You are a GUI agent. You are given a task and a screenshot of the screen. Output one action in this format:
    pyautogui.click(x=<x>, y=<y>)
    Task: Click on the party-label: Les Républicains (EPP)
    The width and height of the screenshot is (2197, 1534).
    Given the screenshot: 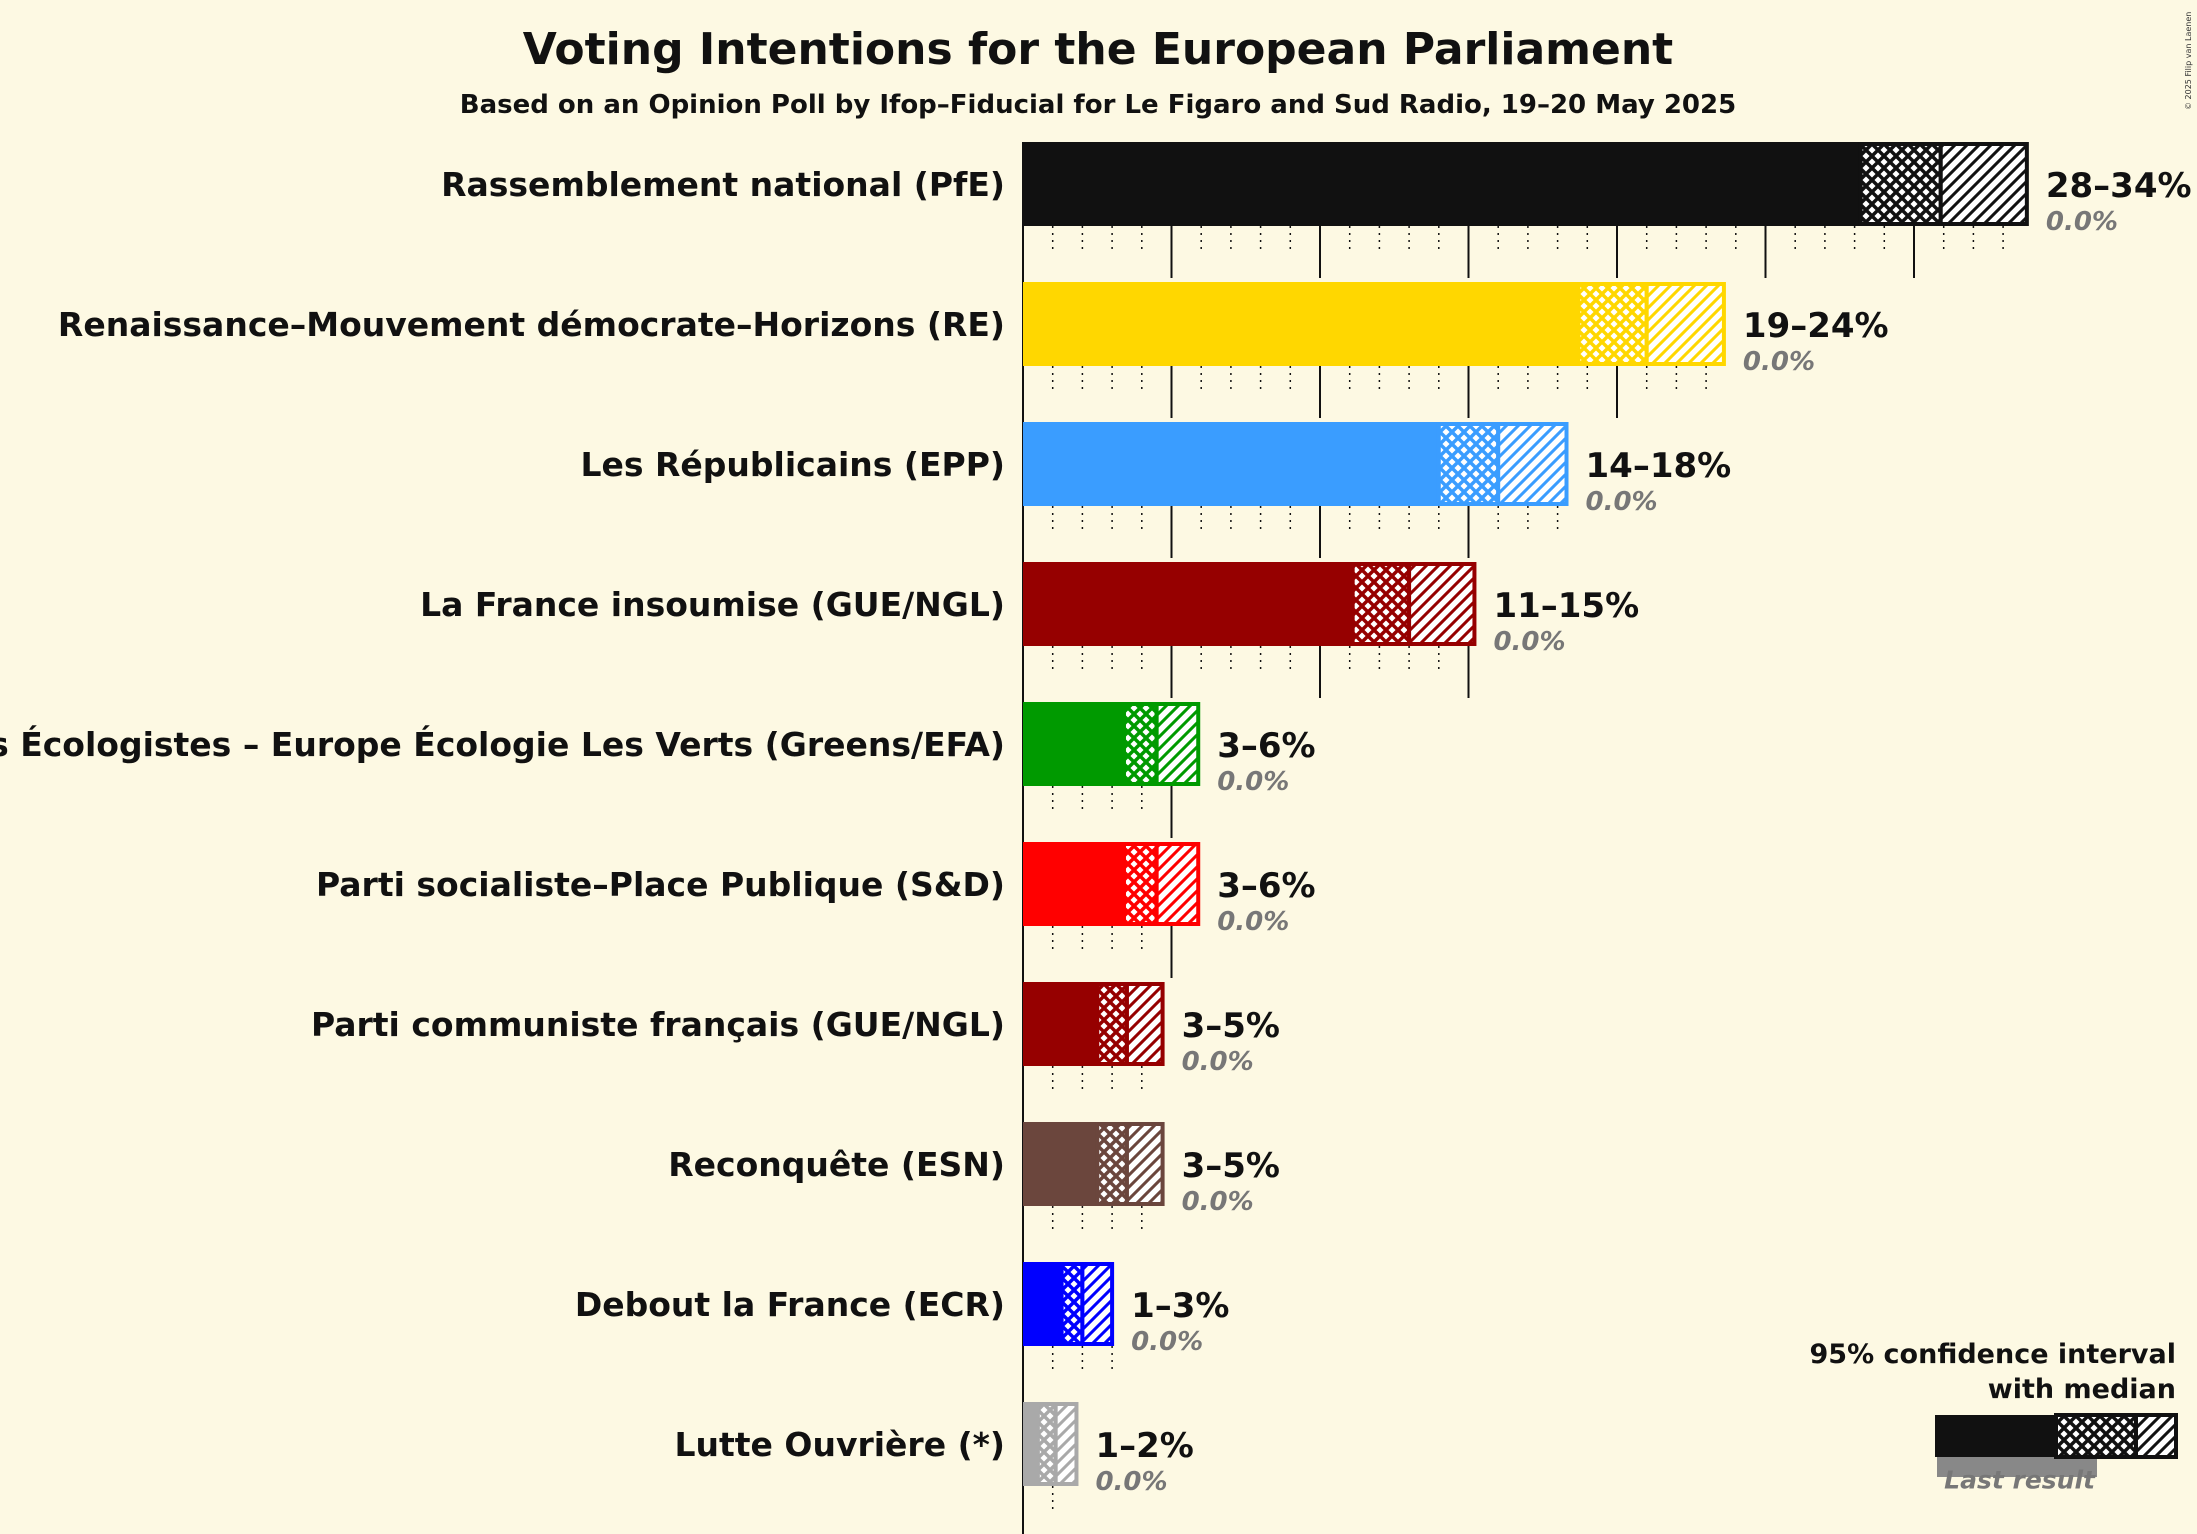 What is the action you would take?
    pyautogui.click(x=792, y=464)
    